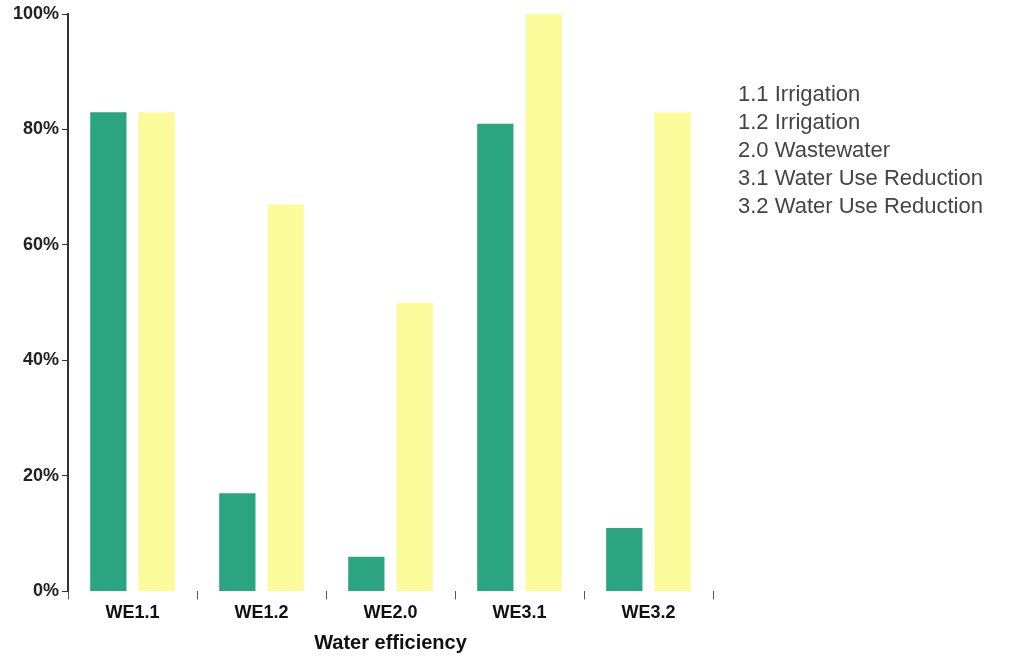  Describe the element at coordinates (391, 641) in the screenshot. I see `x-axis-title: Water efficiency` at that location.